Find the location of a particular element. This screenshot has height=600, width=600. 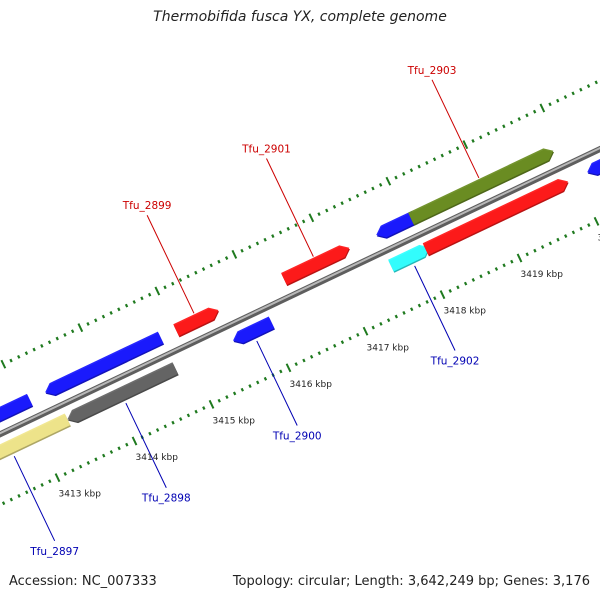

scale-label: 3419 kbp is located at coordinates (542, 275).